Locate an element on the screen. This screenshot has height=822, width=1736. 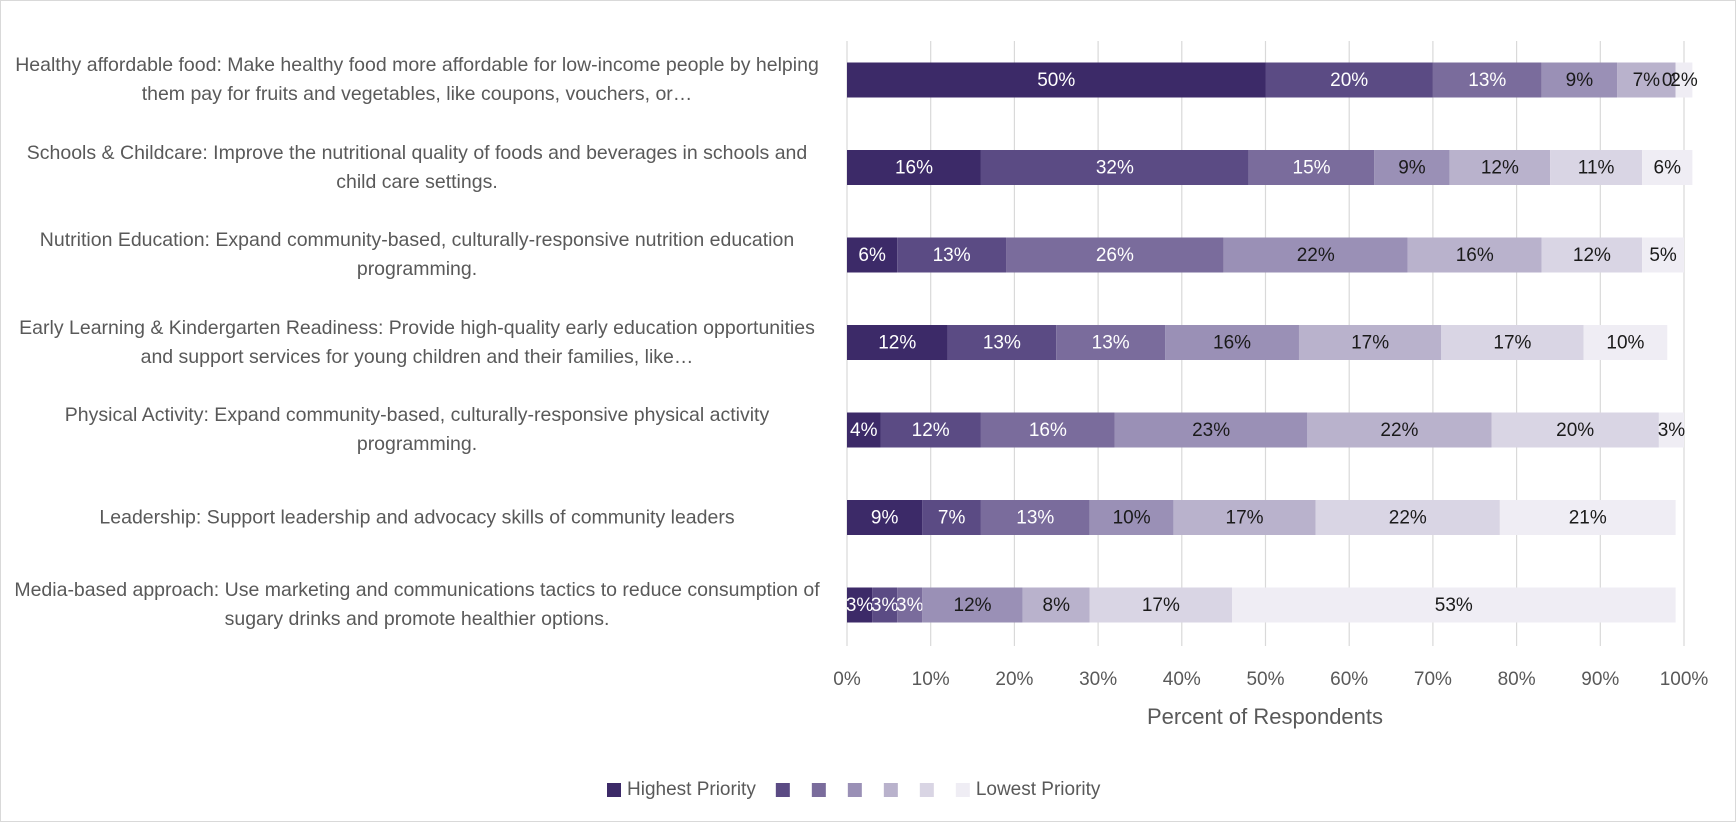
data-label: 23% is located at coordinates (1211, 430).